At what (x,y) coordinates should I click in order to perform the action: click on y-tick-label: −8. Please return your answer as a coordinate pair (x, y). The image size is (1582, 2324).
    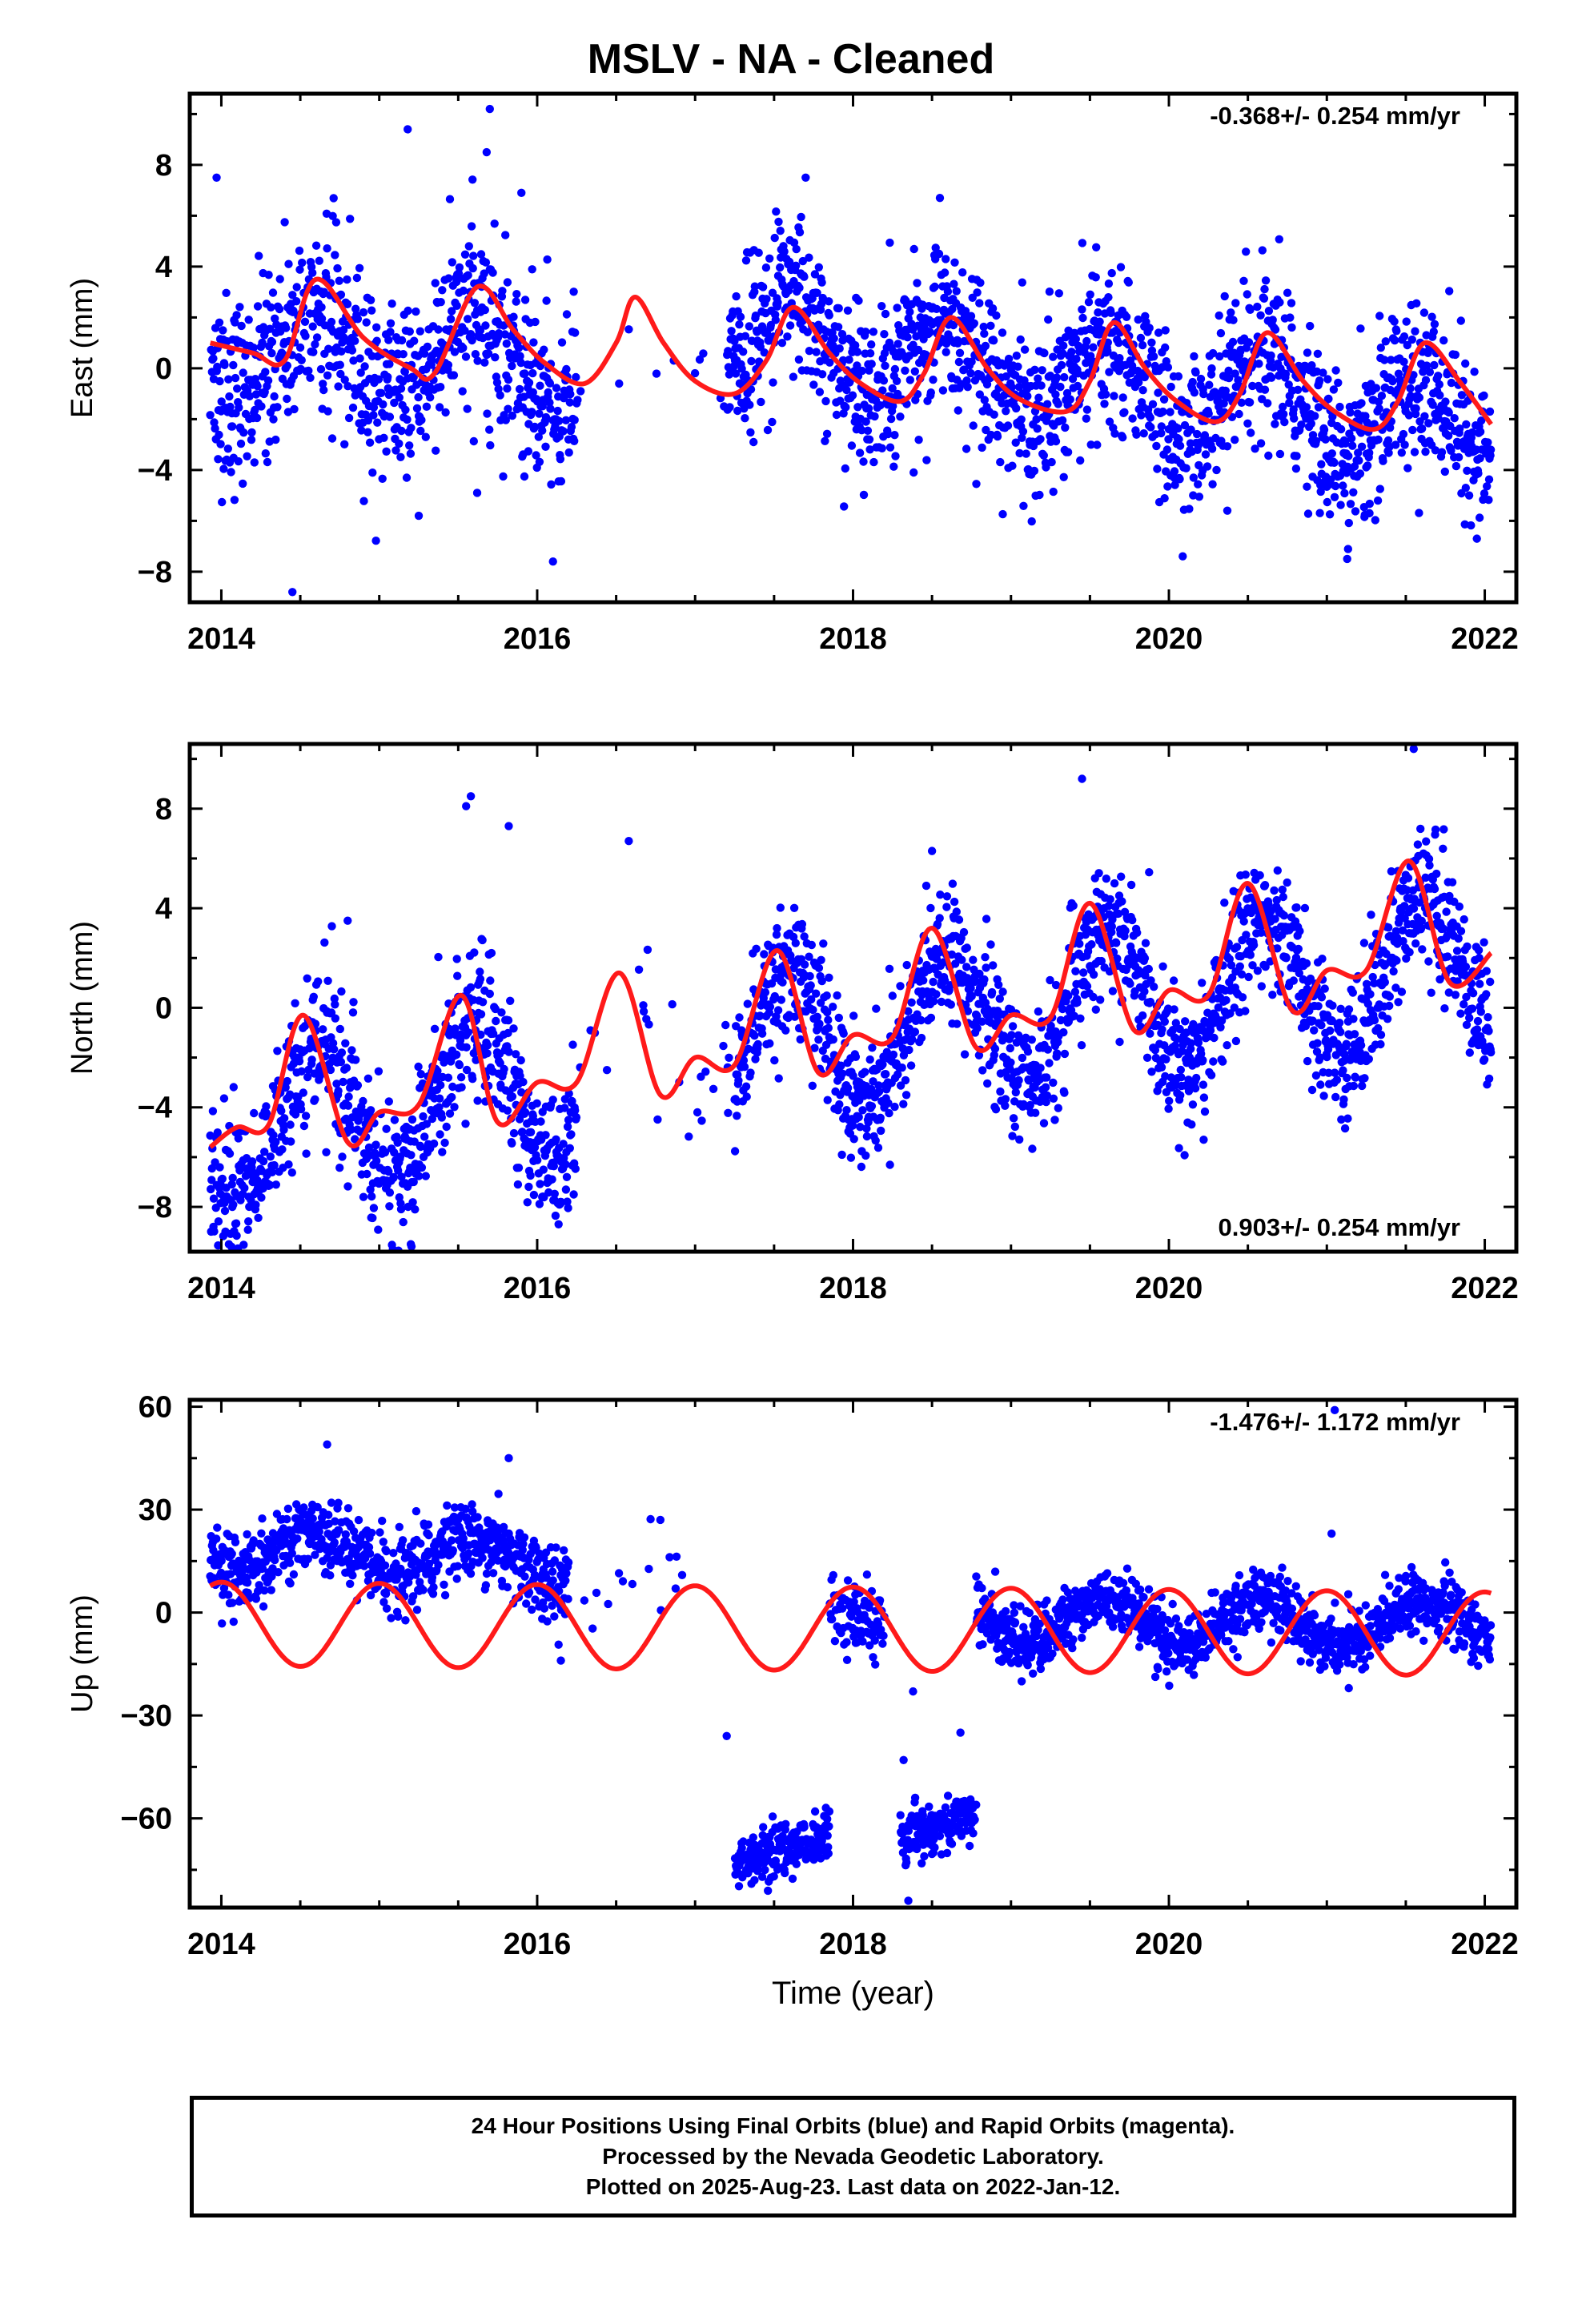
    Looking at the image, I should click on (155, 1207).